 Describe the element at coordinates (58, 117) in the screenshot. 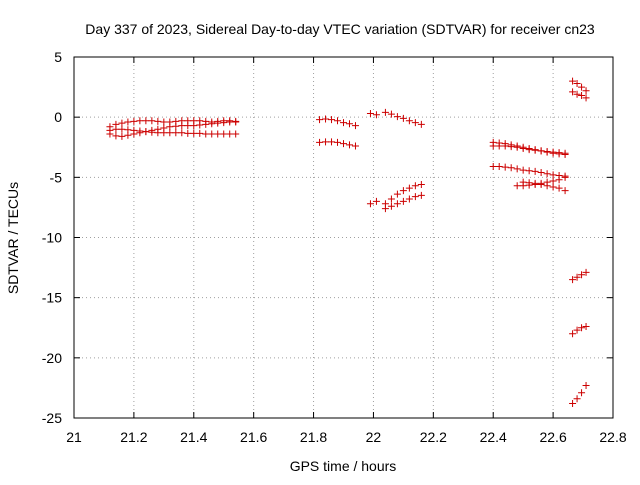

I see `y-tick-label: 0` at that location.